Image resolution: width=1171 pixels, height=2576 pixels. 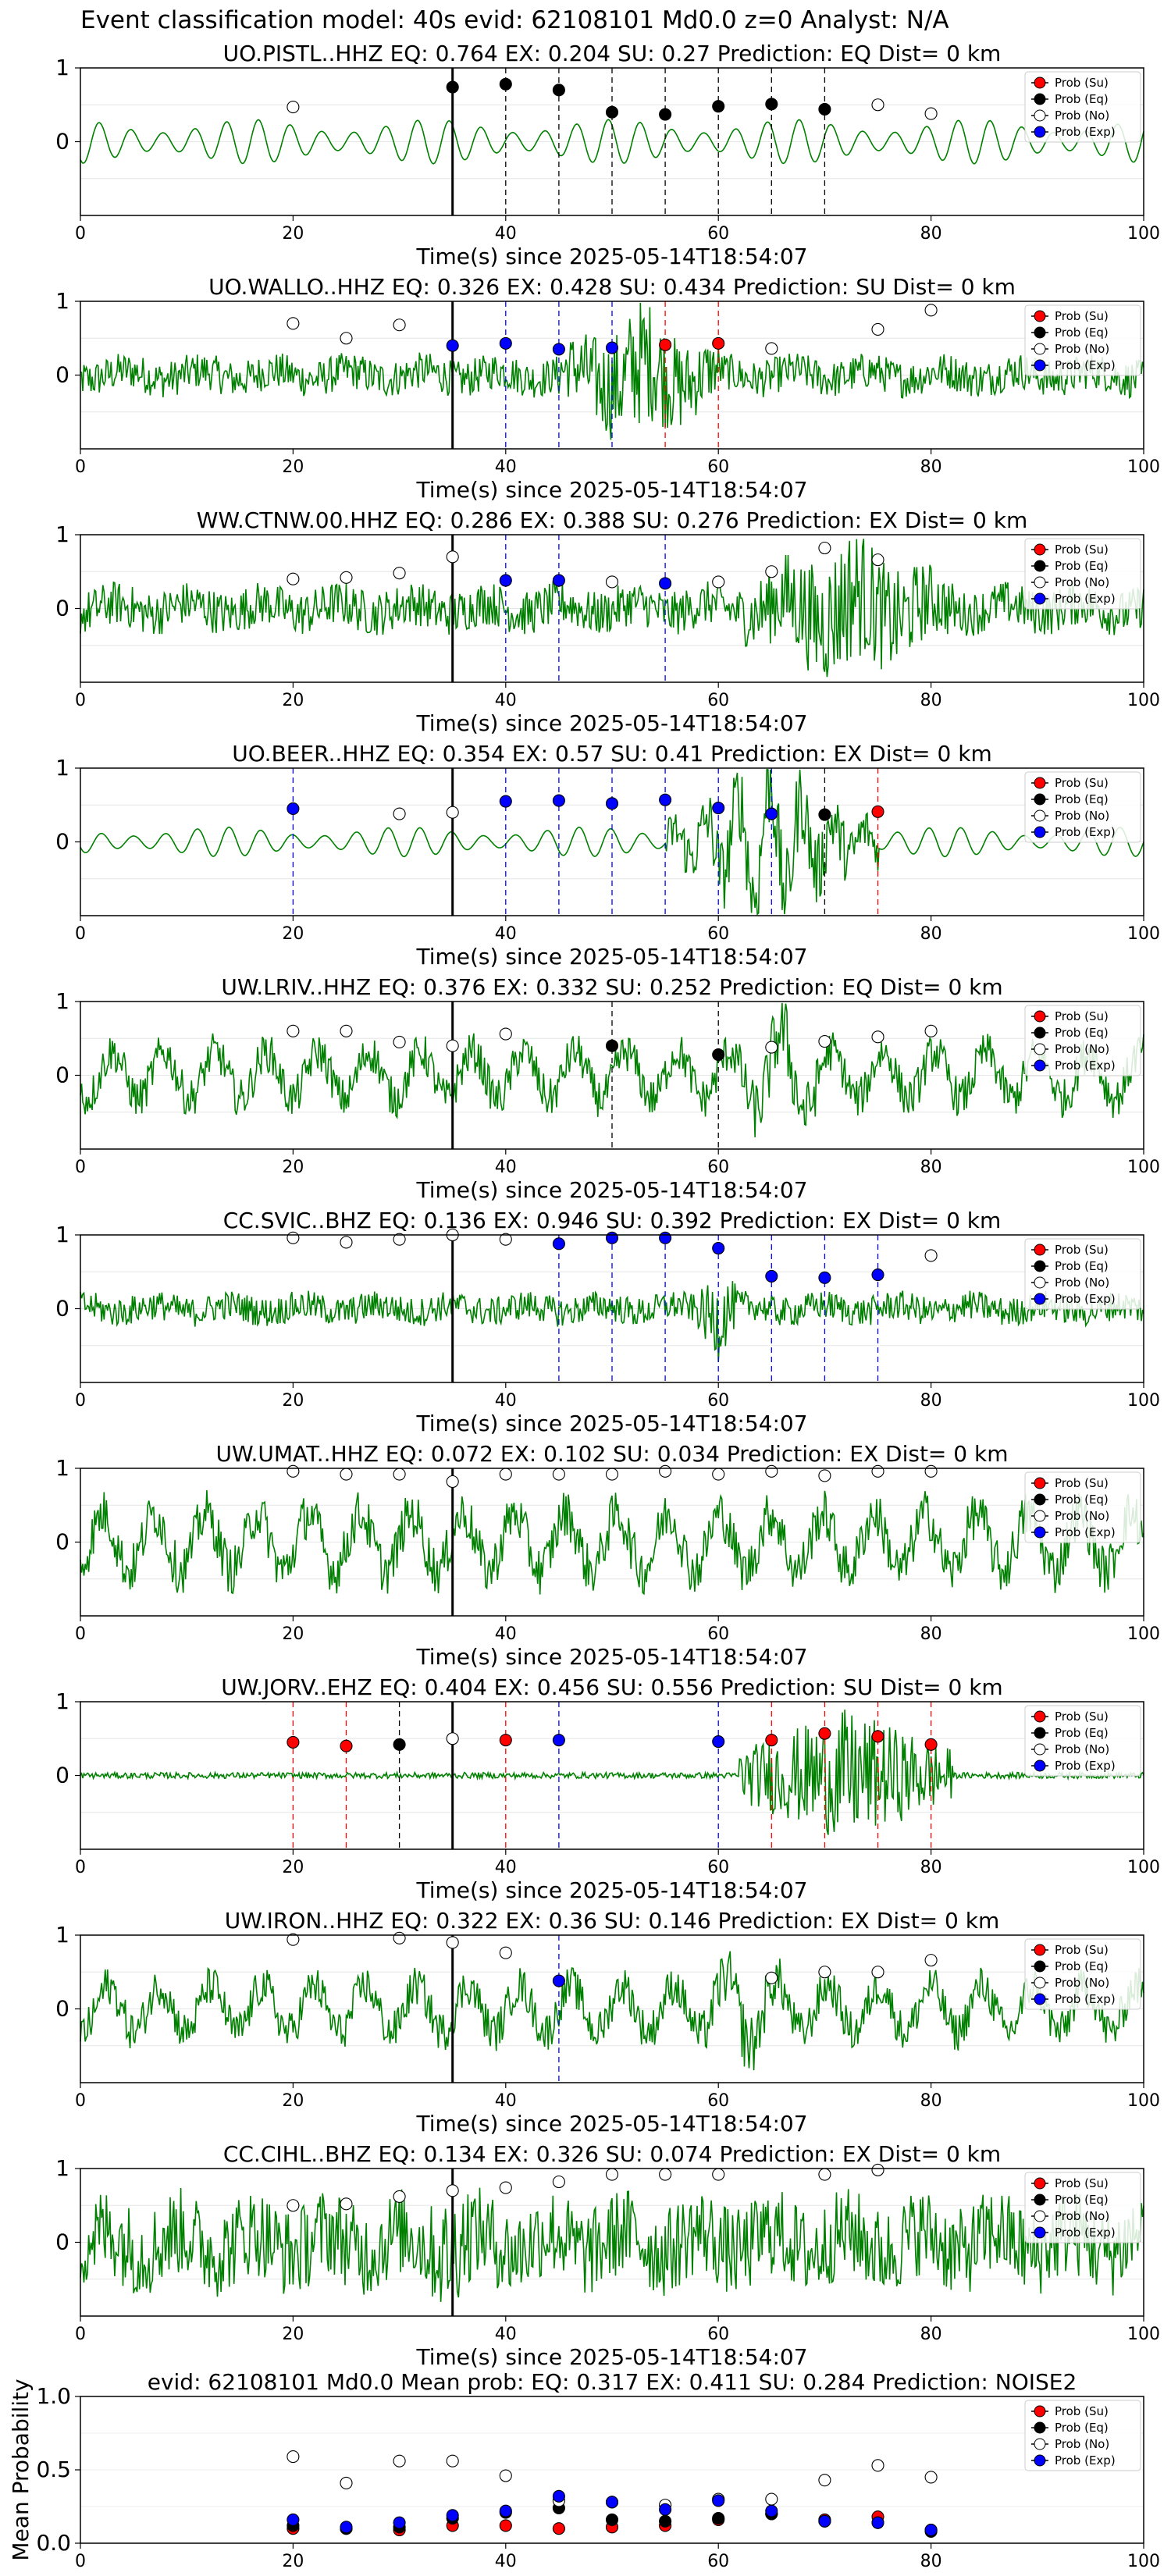 What do you see at coordinates (1040, 1049) in the screenshot?
I see `legend-marker-no` at bounding box center [1040, 1049].